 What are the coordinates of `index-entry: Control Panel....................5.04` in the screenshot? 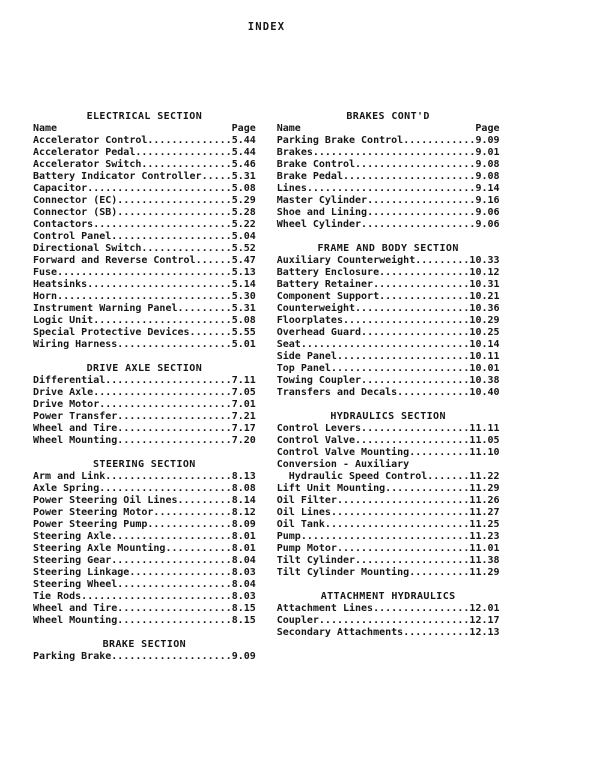 It's located at (144, 237).